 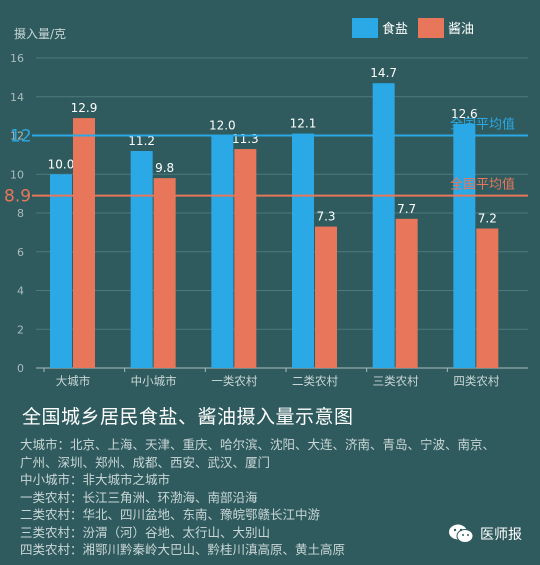 What do you see at coordinates (139, 497) in the screenshot?
I see `note-line: 一类农村：长江三角洲、环渤海、南部沿海` at bounding box center [139, 497].